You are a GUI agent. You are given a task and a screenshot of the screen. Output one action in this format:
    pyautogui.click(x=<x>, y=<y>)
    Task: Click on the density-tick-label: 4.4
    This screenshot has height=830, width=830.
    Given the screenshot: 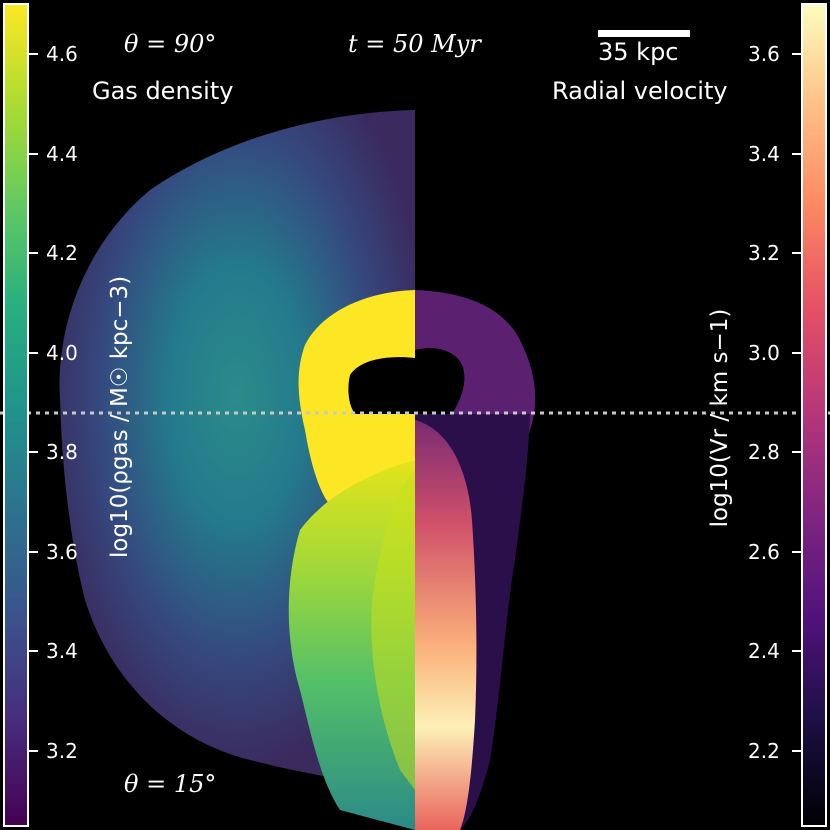 What is the action you would take?
    pyautogui.click(x=62, y=154)
    